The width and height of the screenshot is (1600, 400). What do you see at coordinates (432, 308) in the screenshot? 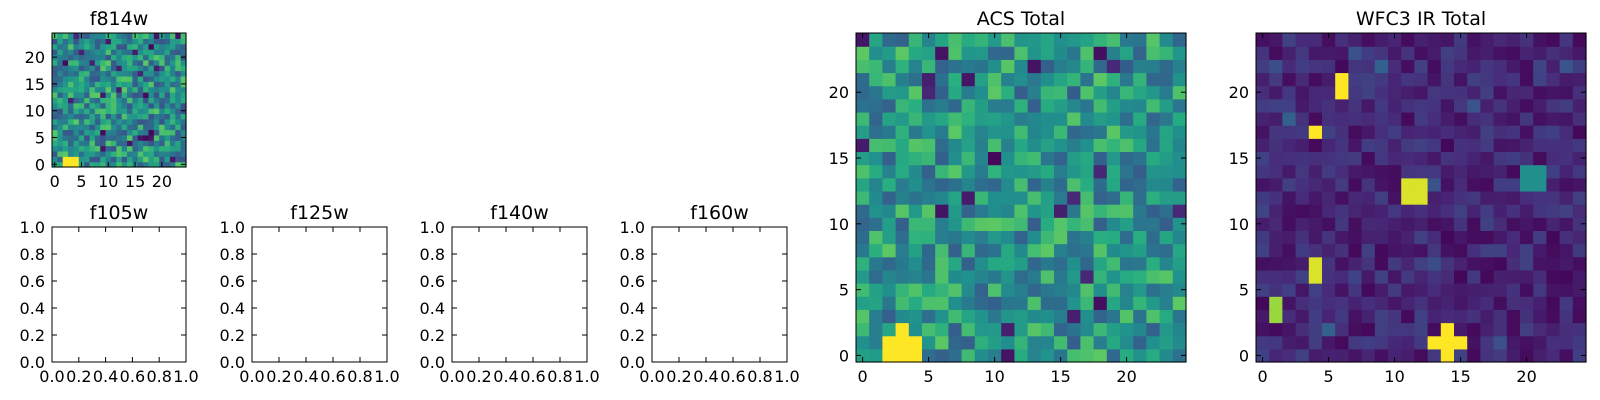
I see `y-tick-label: 0.4` at bounding box center [432, 308].